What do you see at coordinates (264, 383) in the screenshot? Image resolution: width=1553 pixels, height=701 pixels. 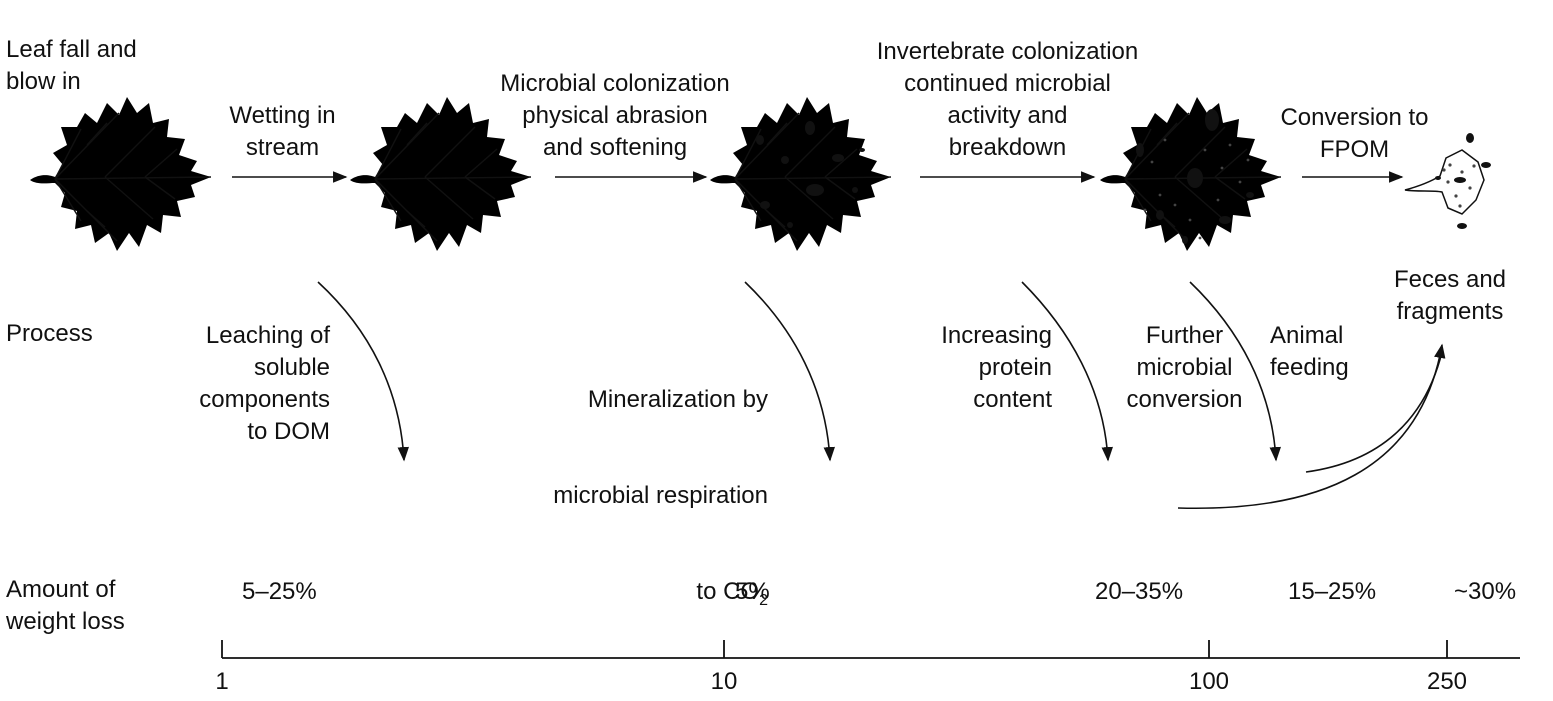 I see `process-leaching: Leaching of soluble components to DOM` at bounding box center [264, 383].